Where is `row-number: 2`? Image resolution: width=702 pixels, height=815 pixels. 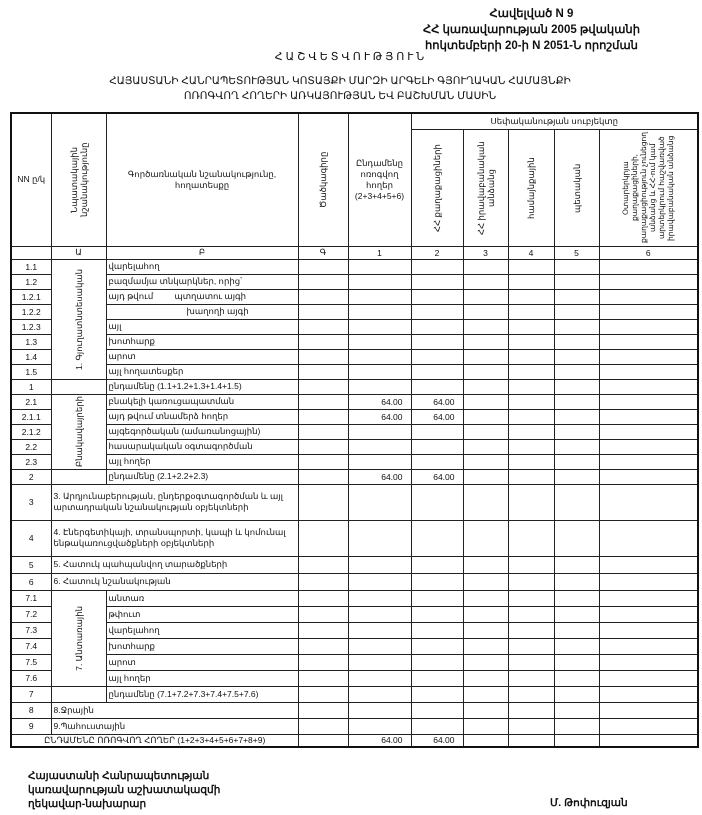 row-number: 2 is located at coordinates (31, 476).